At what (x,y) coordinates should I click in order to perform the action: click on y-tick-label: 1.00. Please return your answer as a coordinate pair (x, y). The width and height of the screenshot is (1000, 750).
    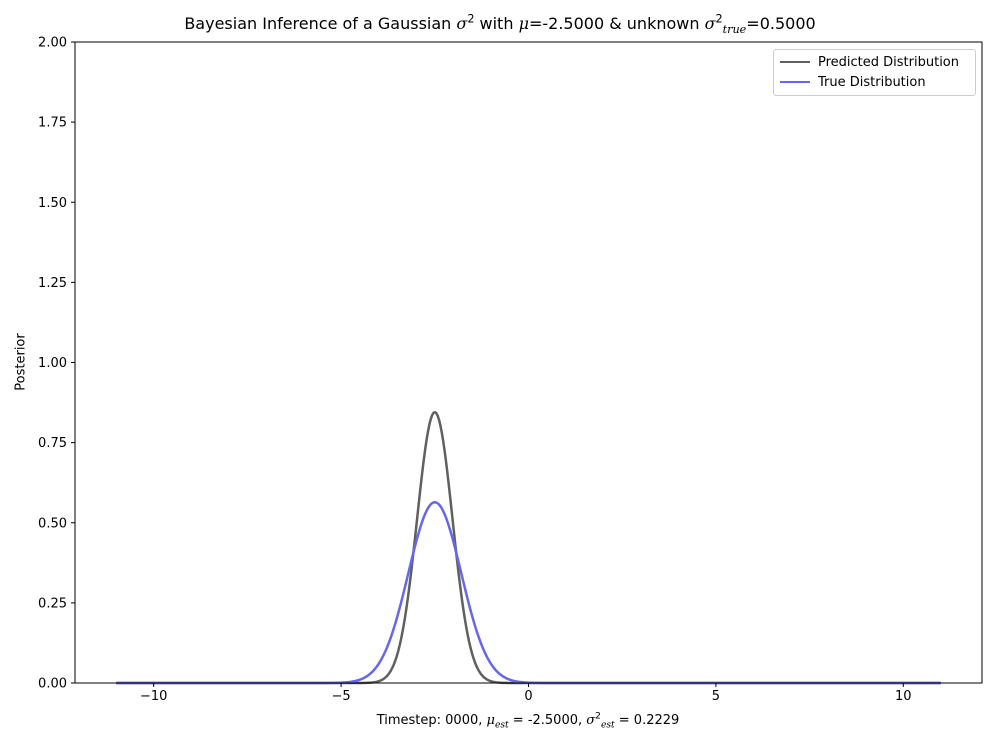
    Looking at the image, I should click on (52, 363).